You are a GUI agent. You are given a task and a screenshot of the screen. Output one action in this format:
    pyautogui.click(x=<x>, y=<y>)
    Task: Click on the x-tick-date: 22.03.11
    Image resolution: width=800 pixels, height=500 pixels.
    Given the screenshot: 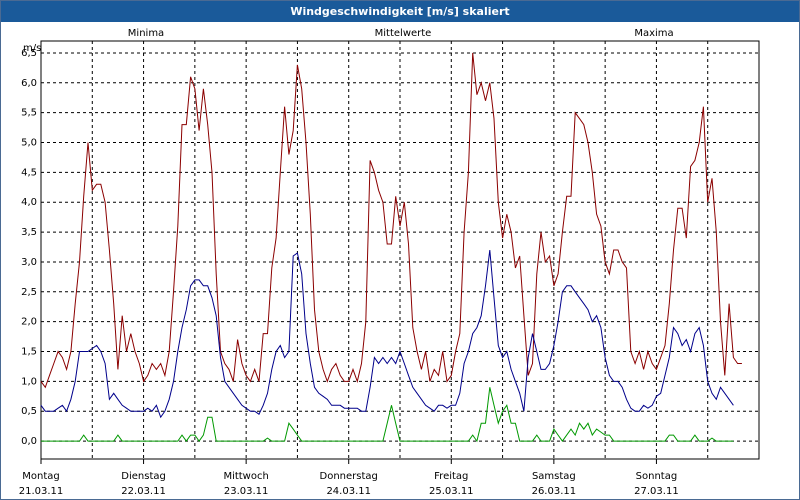 What is the action you would take?
    pyautogui.click(x=143, y=491)
    